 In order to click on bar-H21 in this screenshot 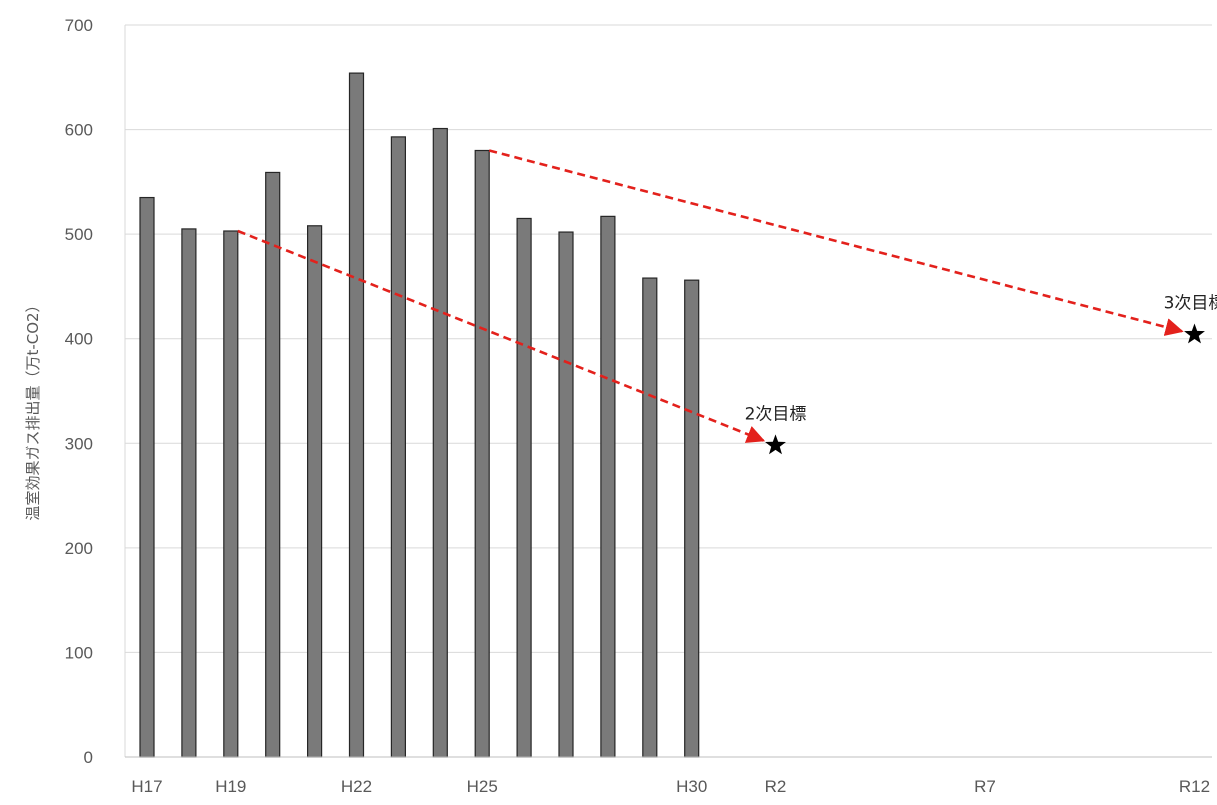, I will do `click(315, 491)`.